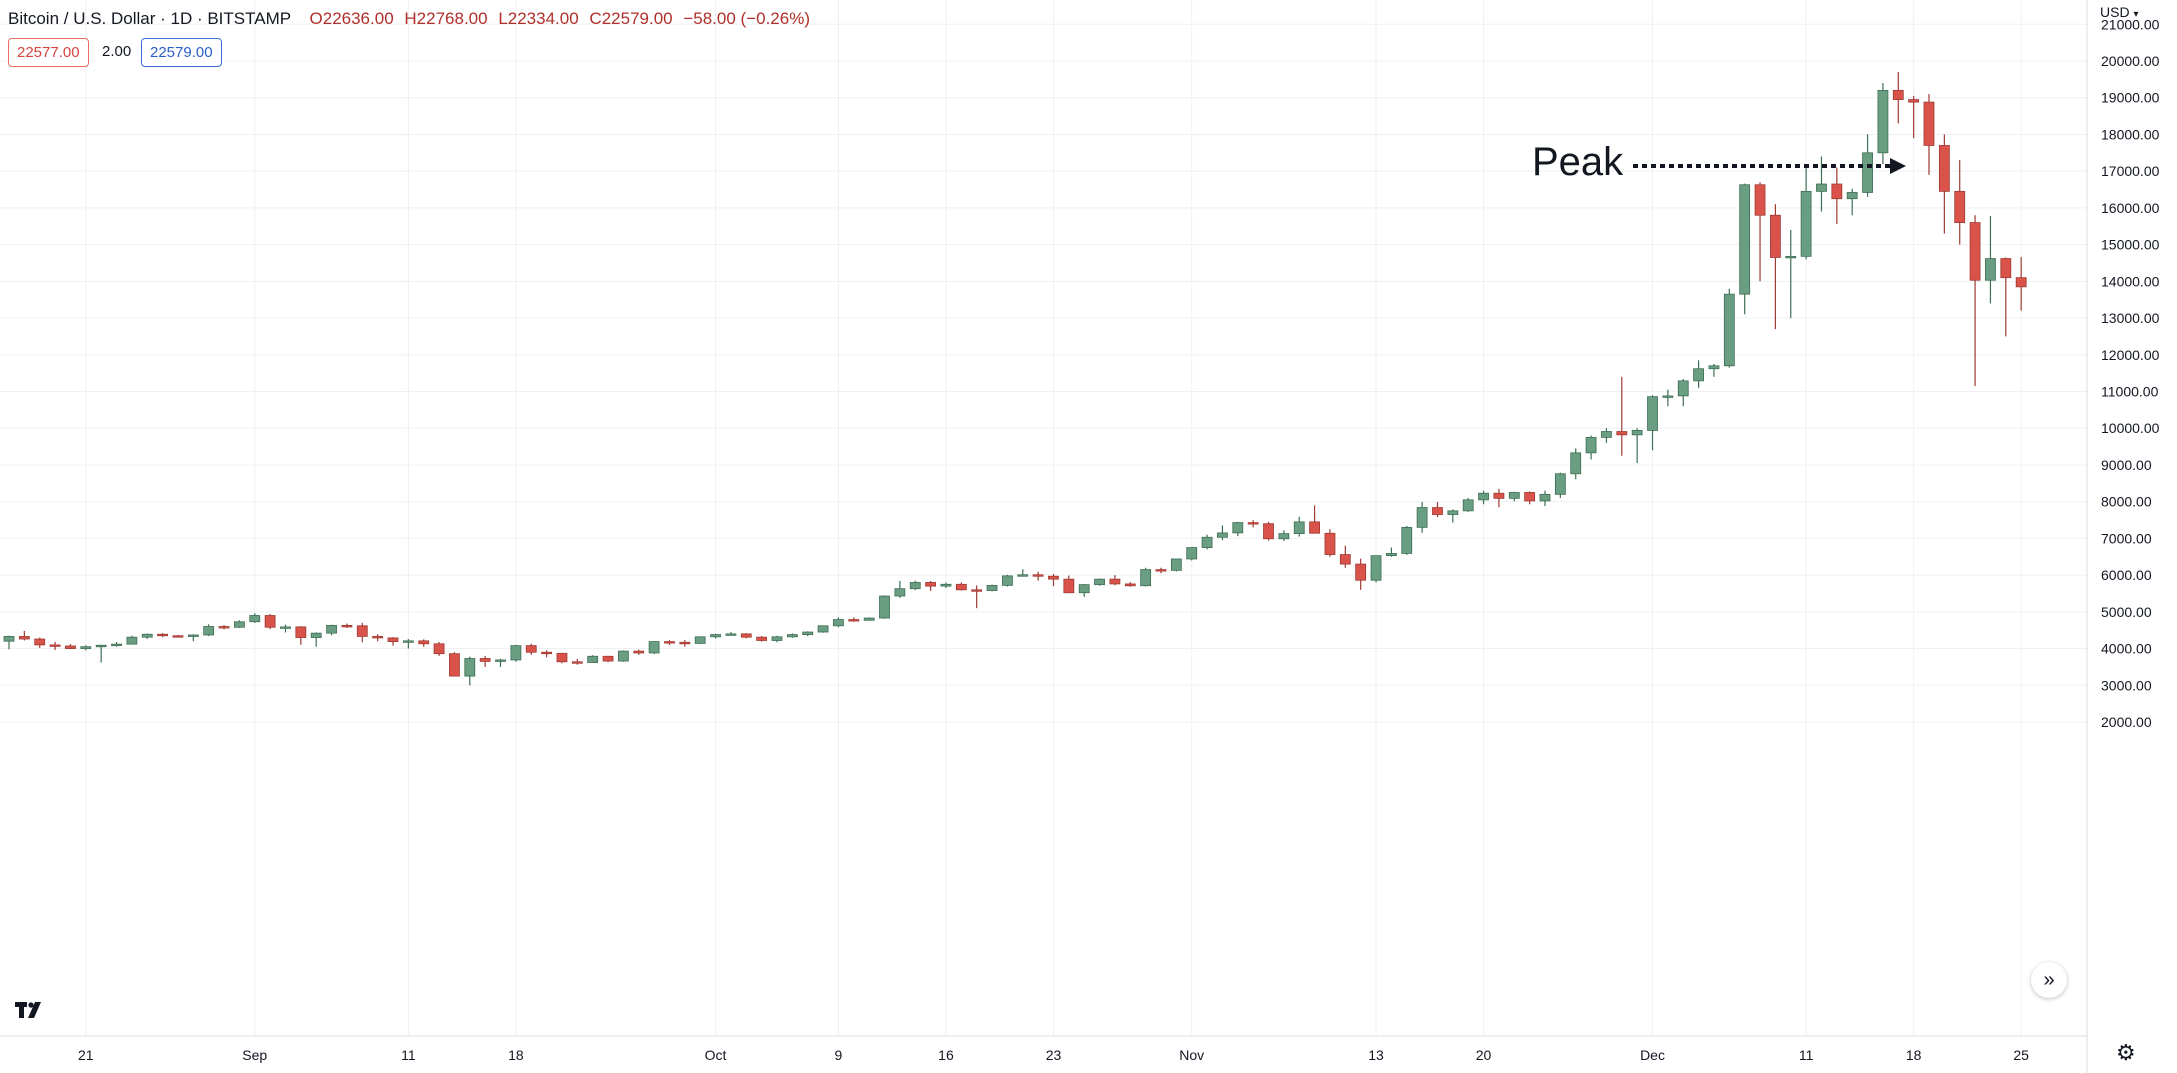 Image resolution: width=2177 pixels, height=1073 pixels. Describe the element at coordinates (2126, 465) in the screenshot. I see `price-tick-label: 9000.00` at that location.